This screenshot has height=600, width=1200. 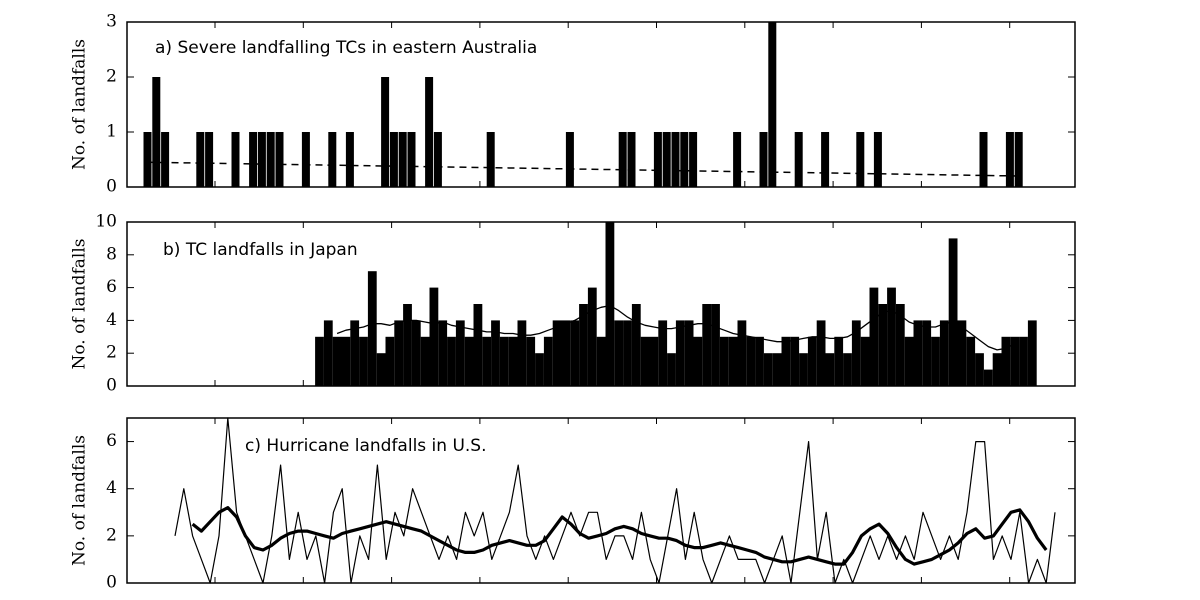 I want to click on chart-title: b) TC landfalls in Japan, so click(x=260, y=250).